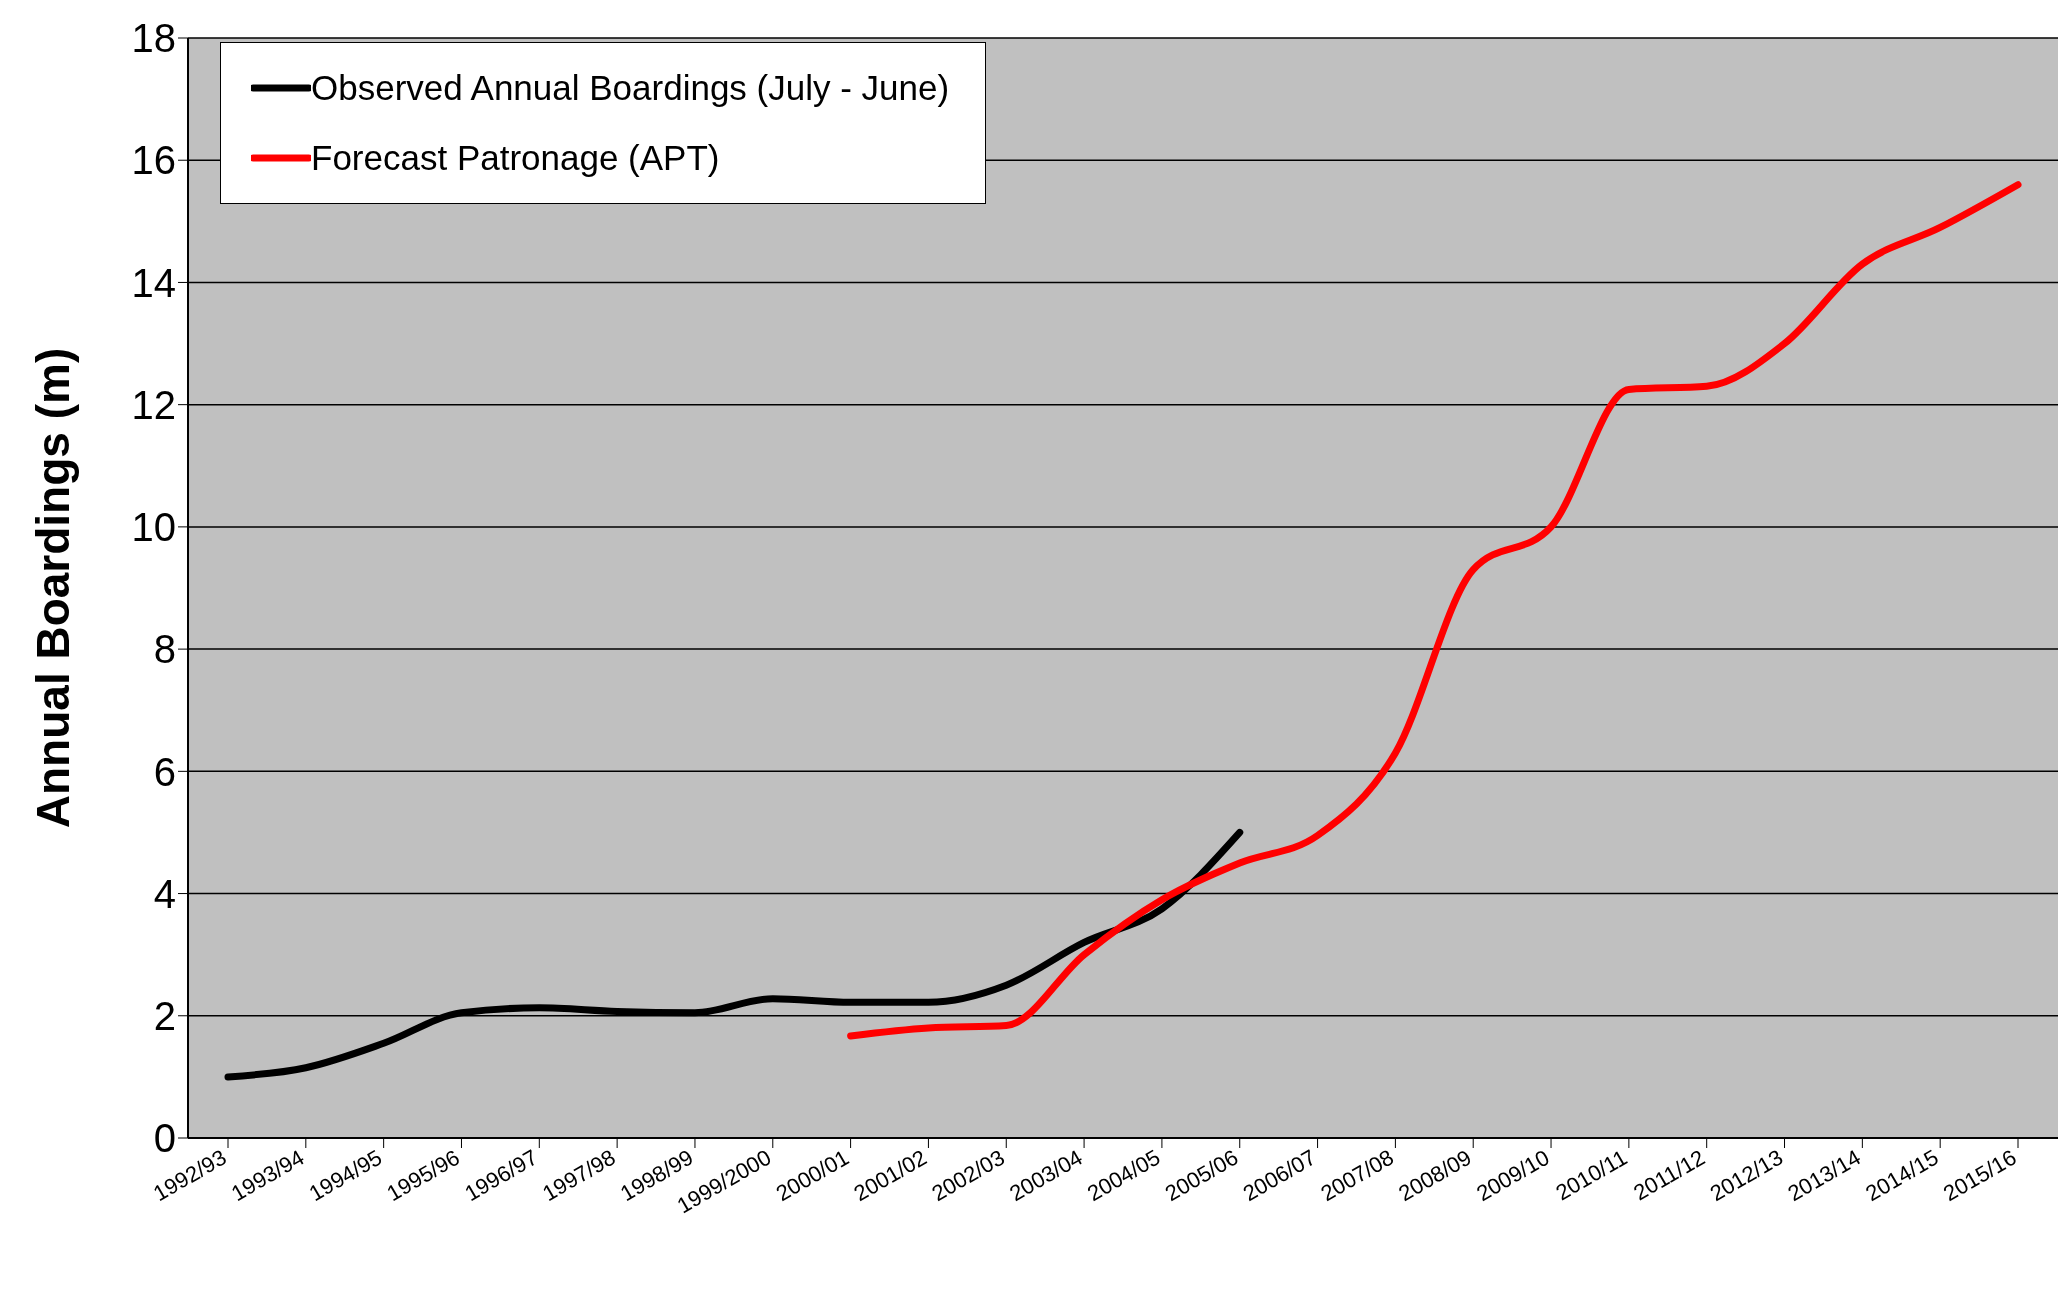 The height and width of the screenshot is (1289, 2072). What do you see at coordinates (164, 1015) in the screenshot?
I see `y-tick-label: 2` at bounding box center [164, 1015].